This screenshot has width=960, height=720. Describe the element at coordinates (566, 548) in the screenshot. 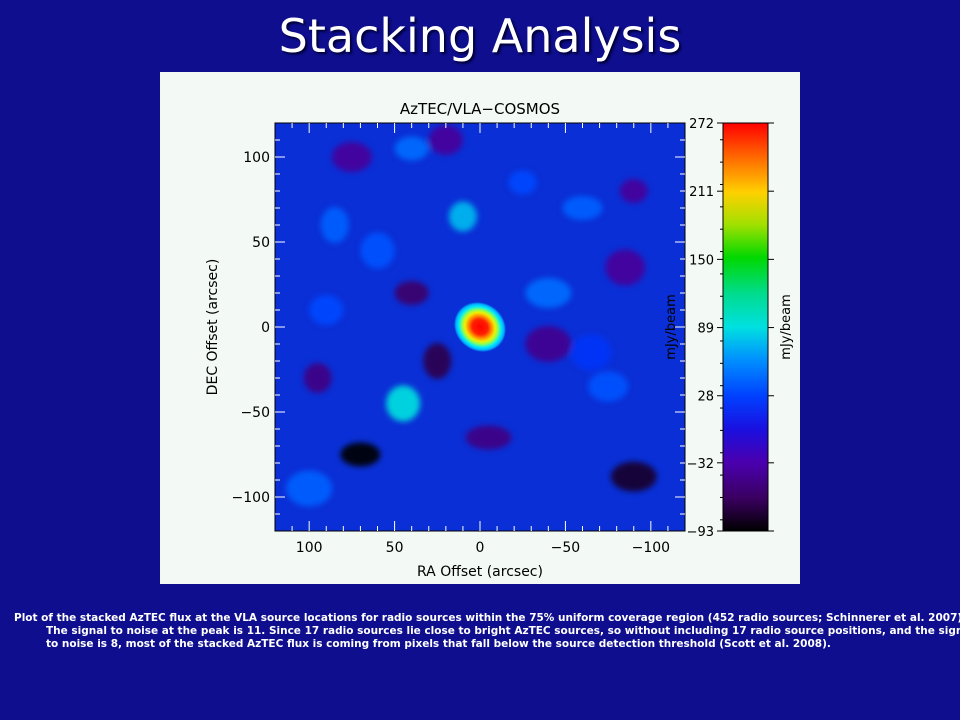

I see `x-tick-label: −50` at that location.